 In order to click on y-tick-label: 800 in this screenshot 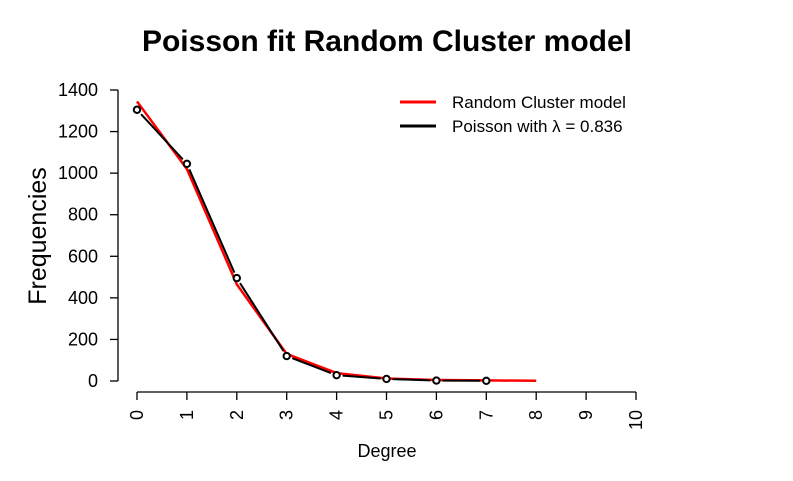, I will do `click(83, 215)`.